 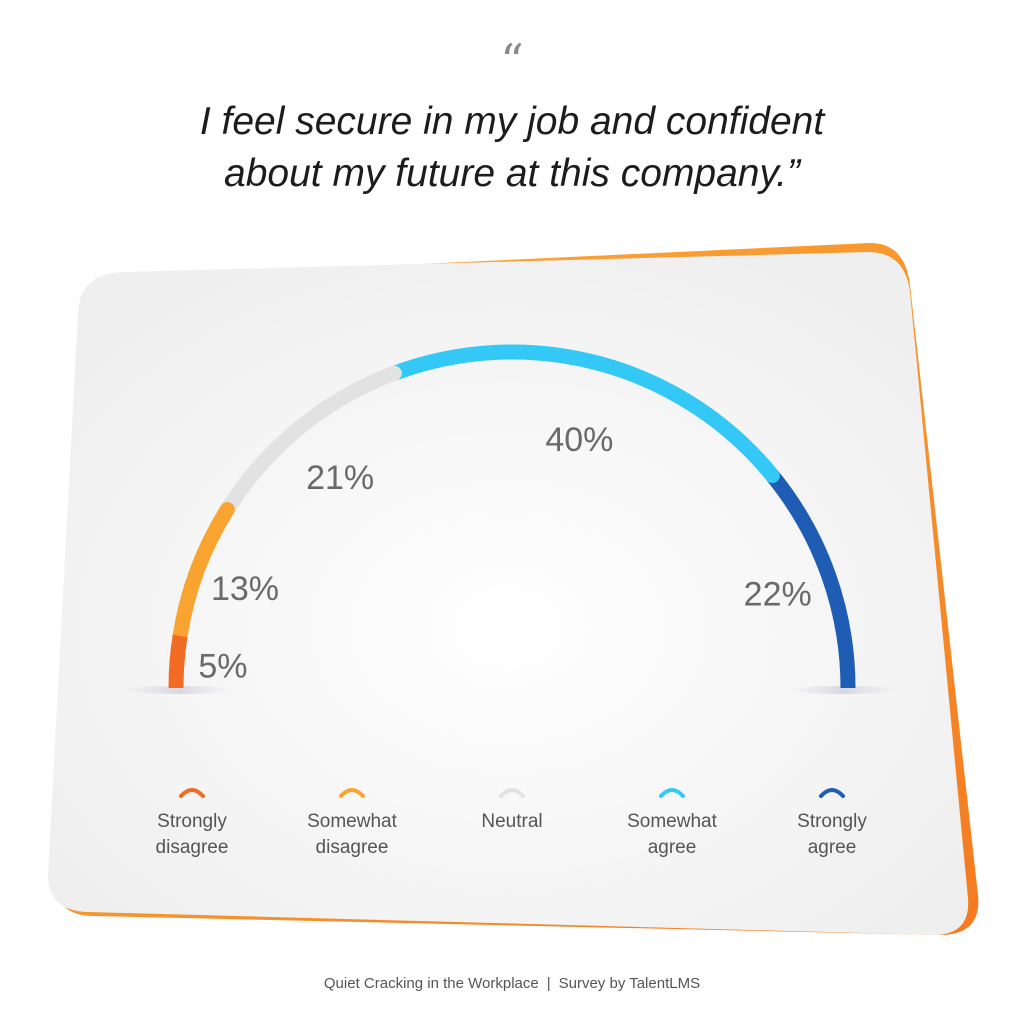 What do you see at coordinates (178, 661) in the screenshot?
I see `gauge-segment-strongly-disagree` at bounding box center [178, 661].